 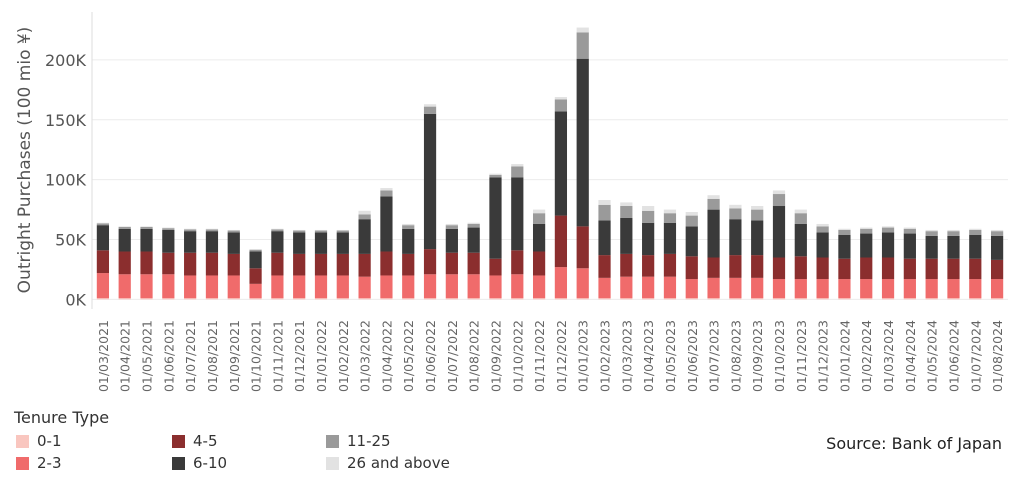 I want to click on legend-item-6-10: 6-10, so click(x=199, y=463).